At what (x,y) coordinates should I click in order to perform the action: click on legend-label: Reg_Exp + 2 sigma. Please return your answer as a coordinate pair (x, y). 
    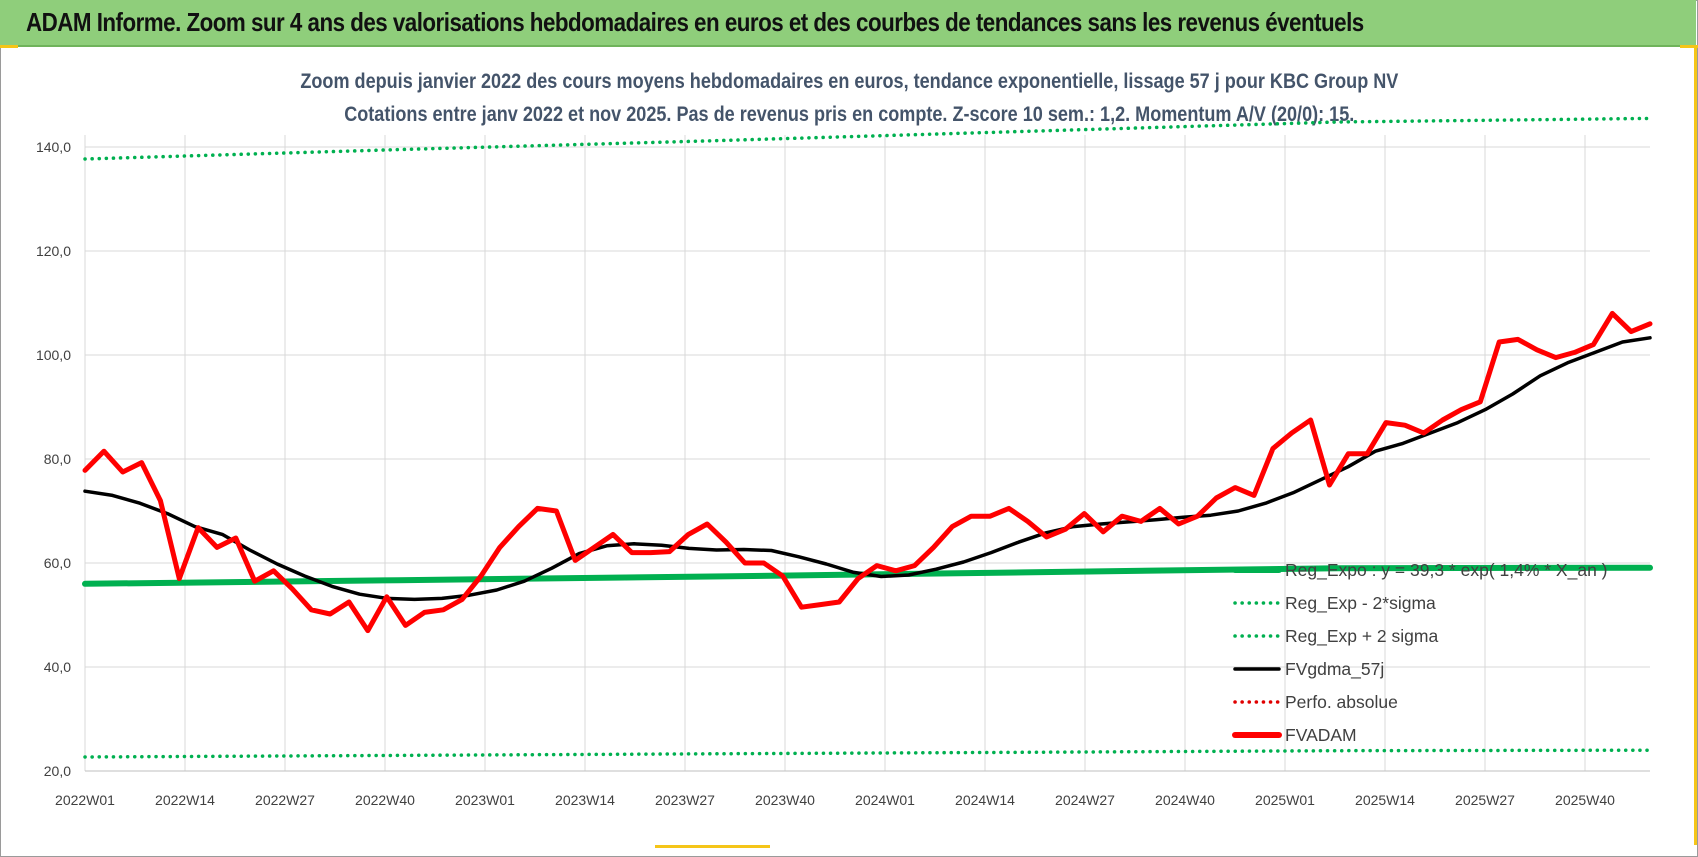
    Looking at the image, I should click on (1361, 636).